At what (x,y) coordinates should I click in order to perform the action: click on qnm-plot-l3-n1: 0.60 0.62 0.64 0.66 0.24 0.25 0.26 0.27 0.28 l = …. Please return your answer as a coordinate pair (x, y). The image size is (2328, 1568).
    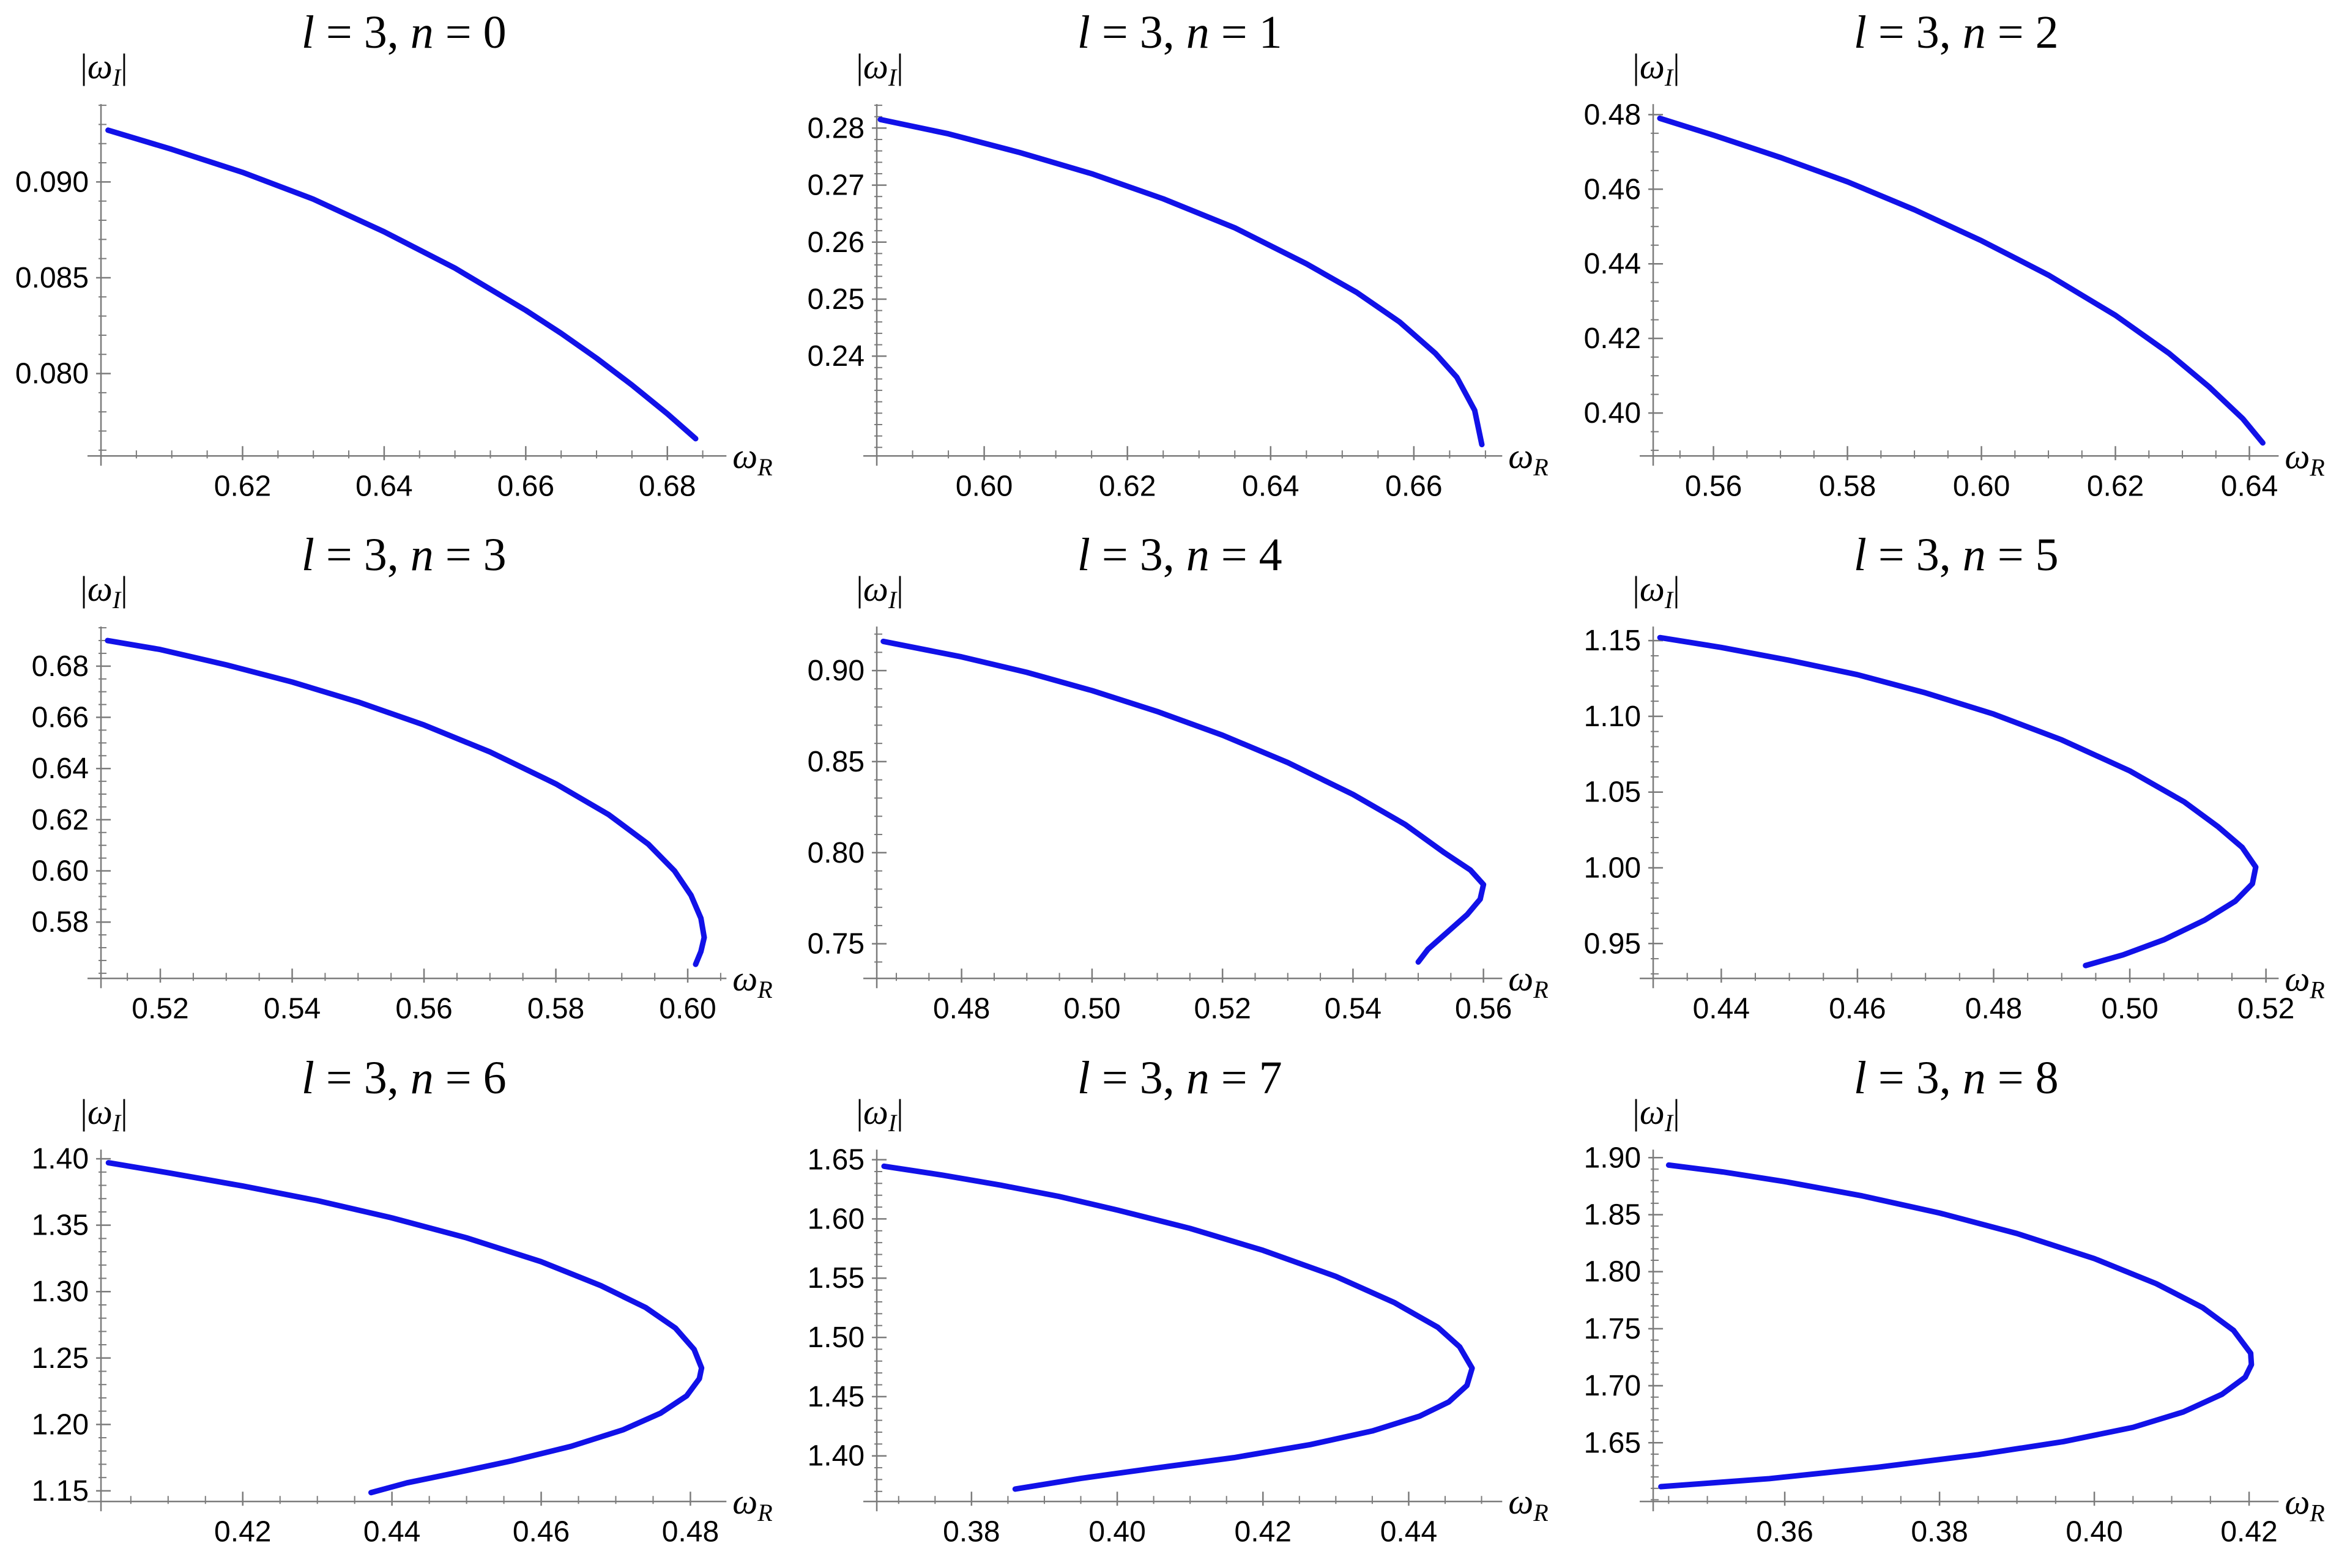
    Looking at the image, I should click on (1178, 254).